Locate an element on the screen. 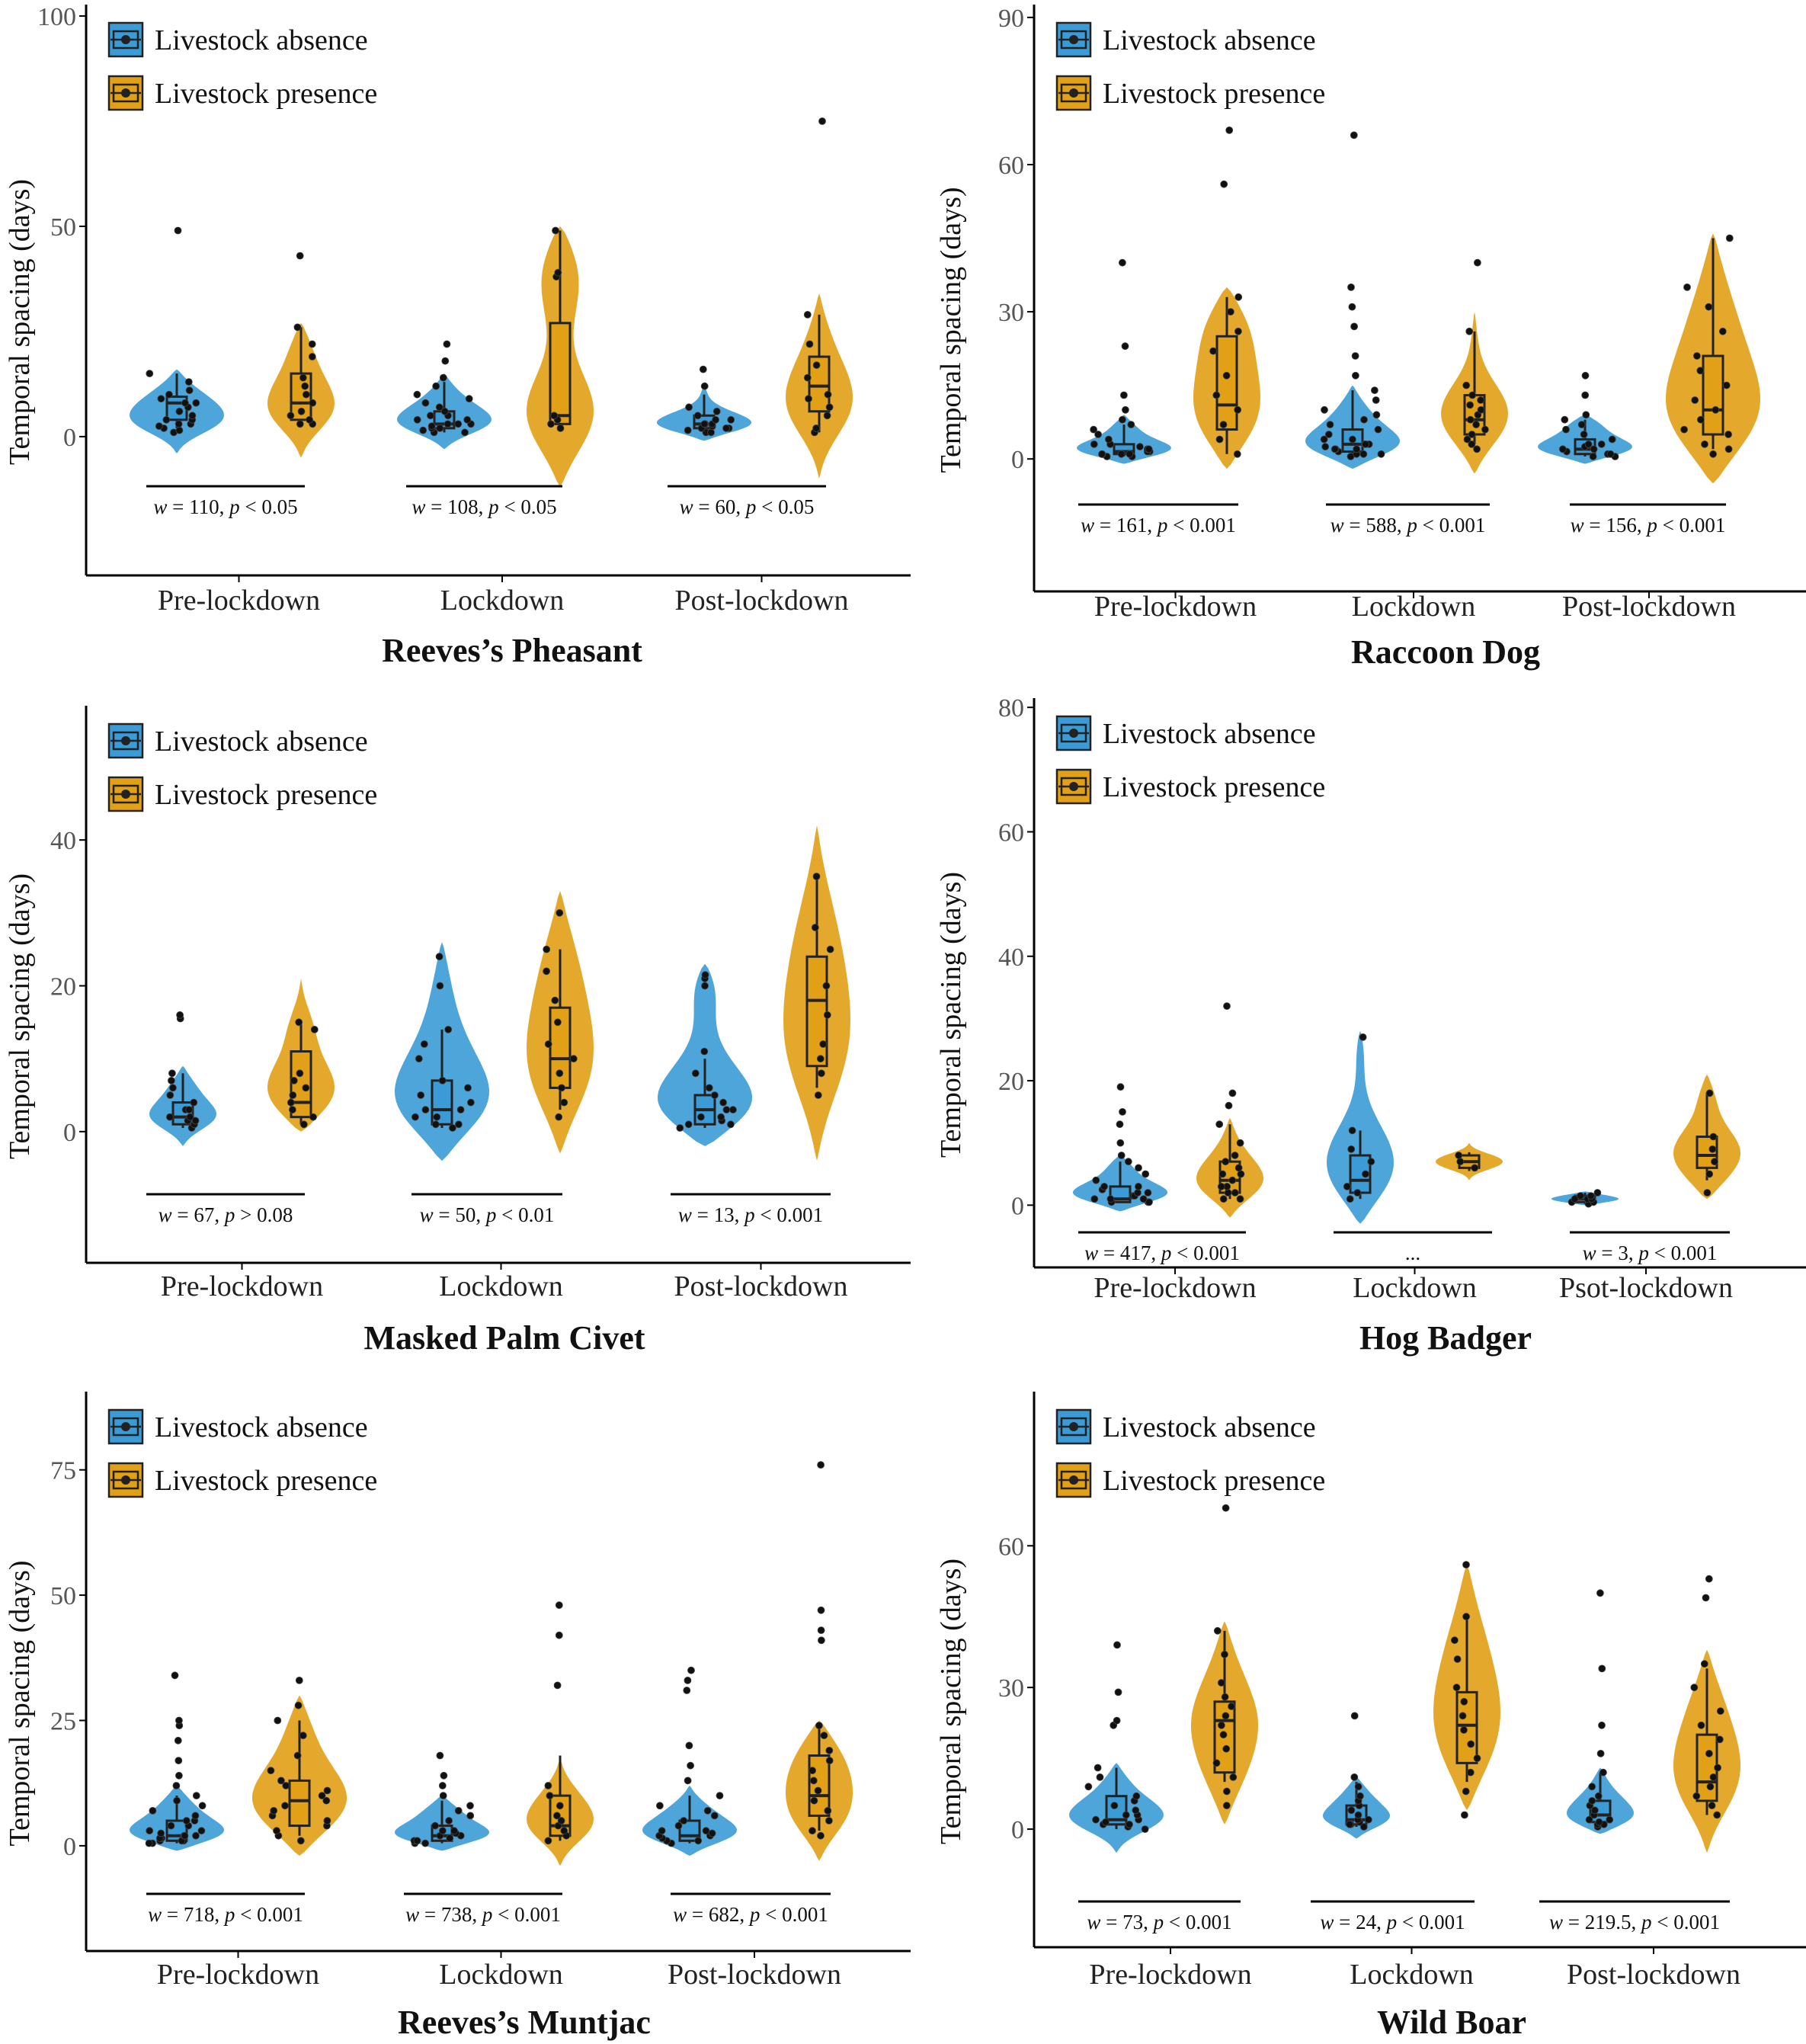  panel-title: Masked Palm Civet is located at coordinates (504, 1338).